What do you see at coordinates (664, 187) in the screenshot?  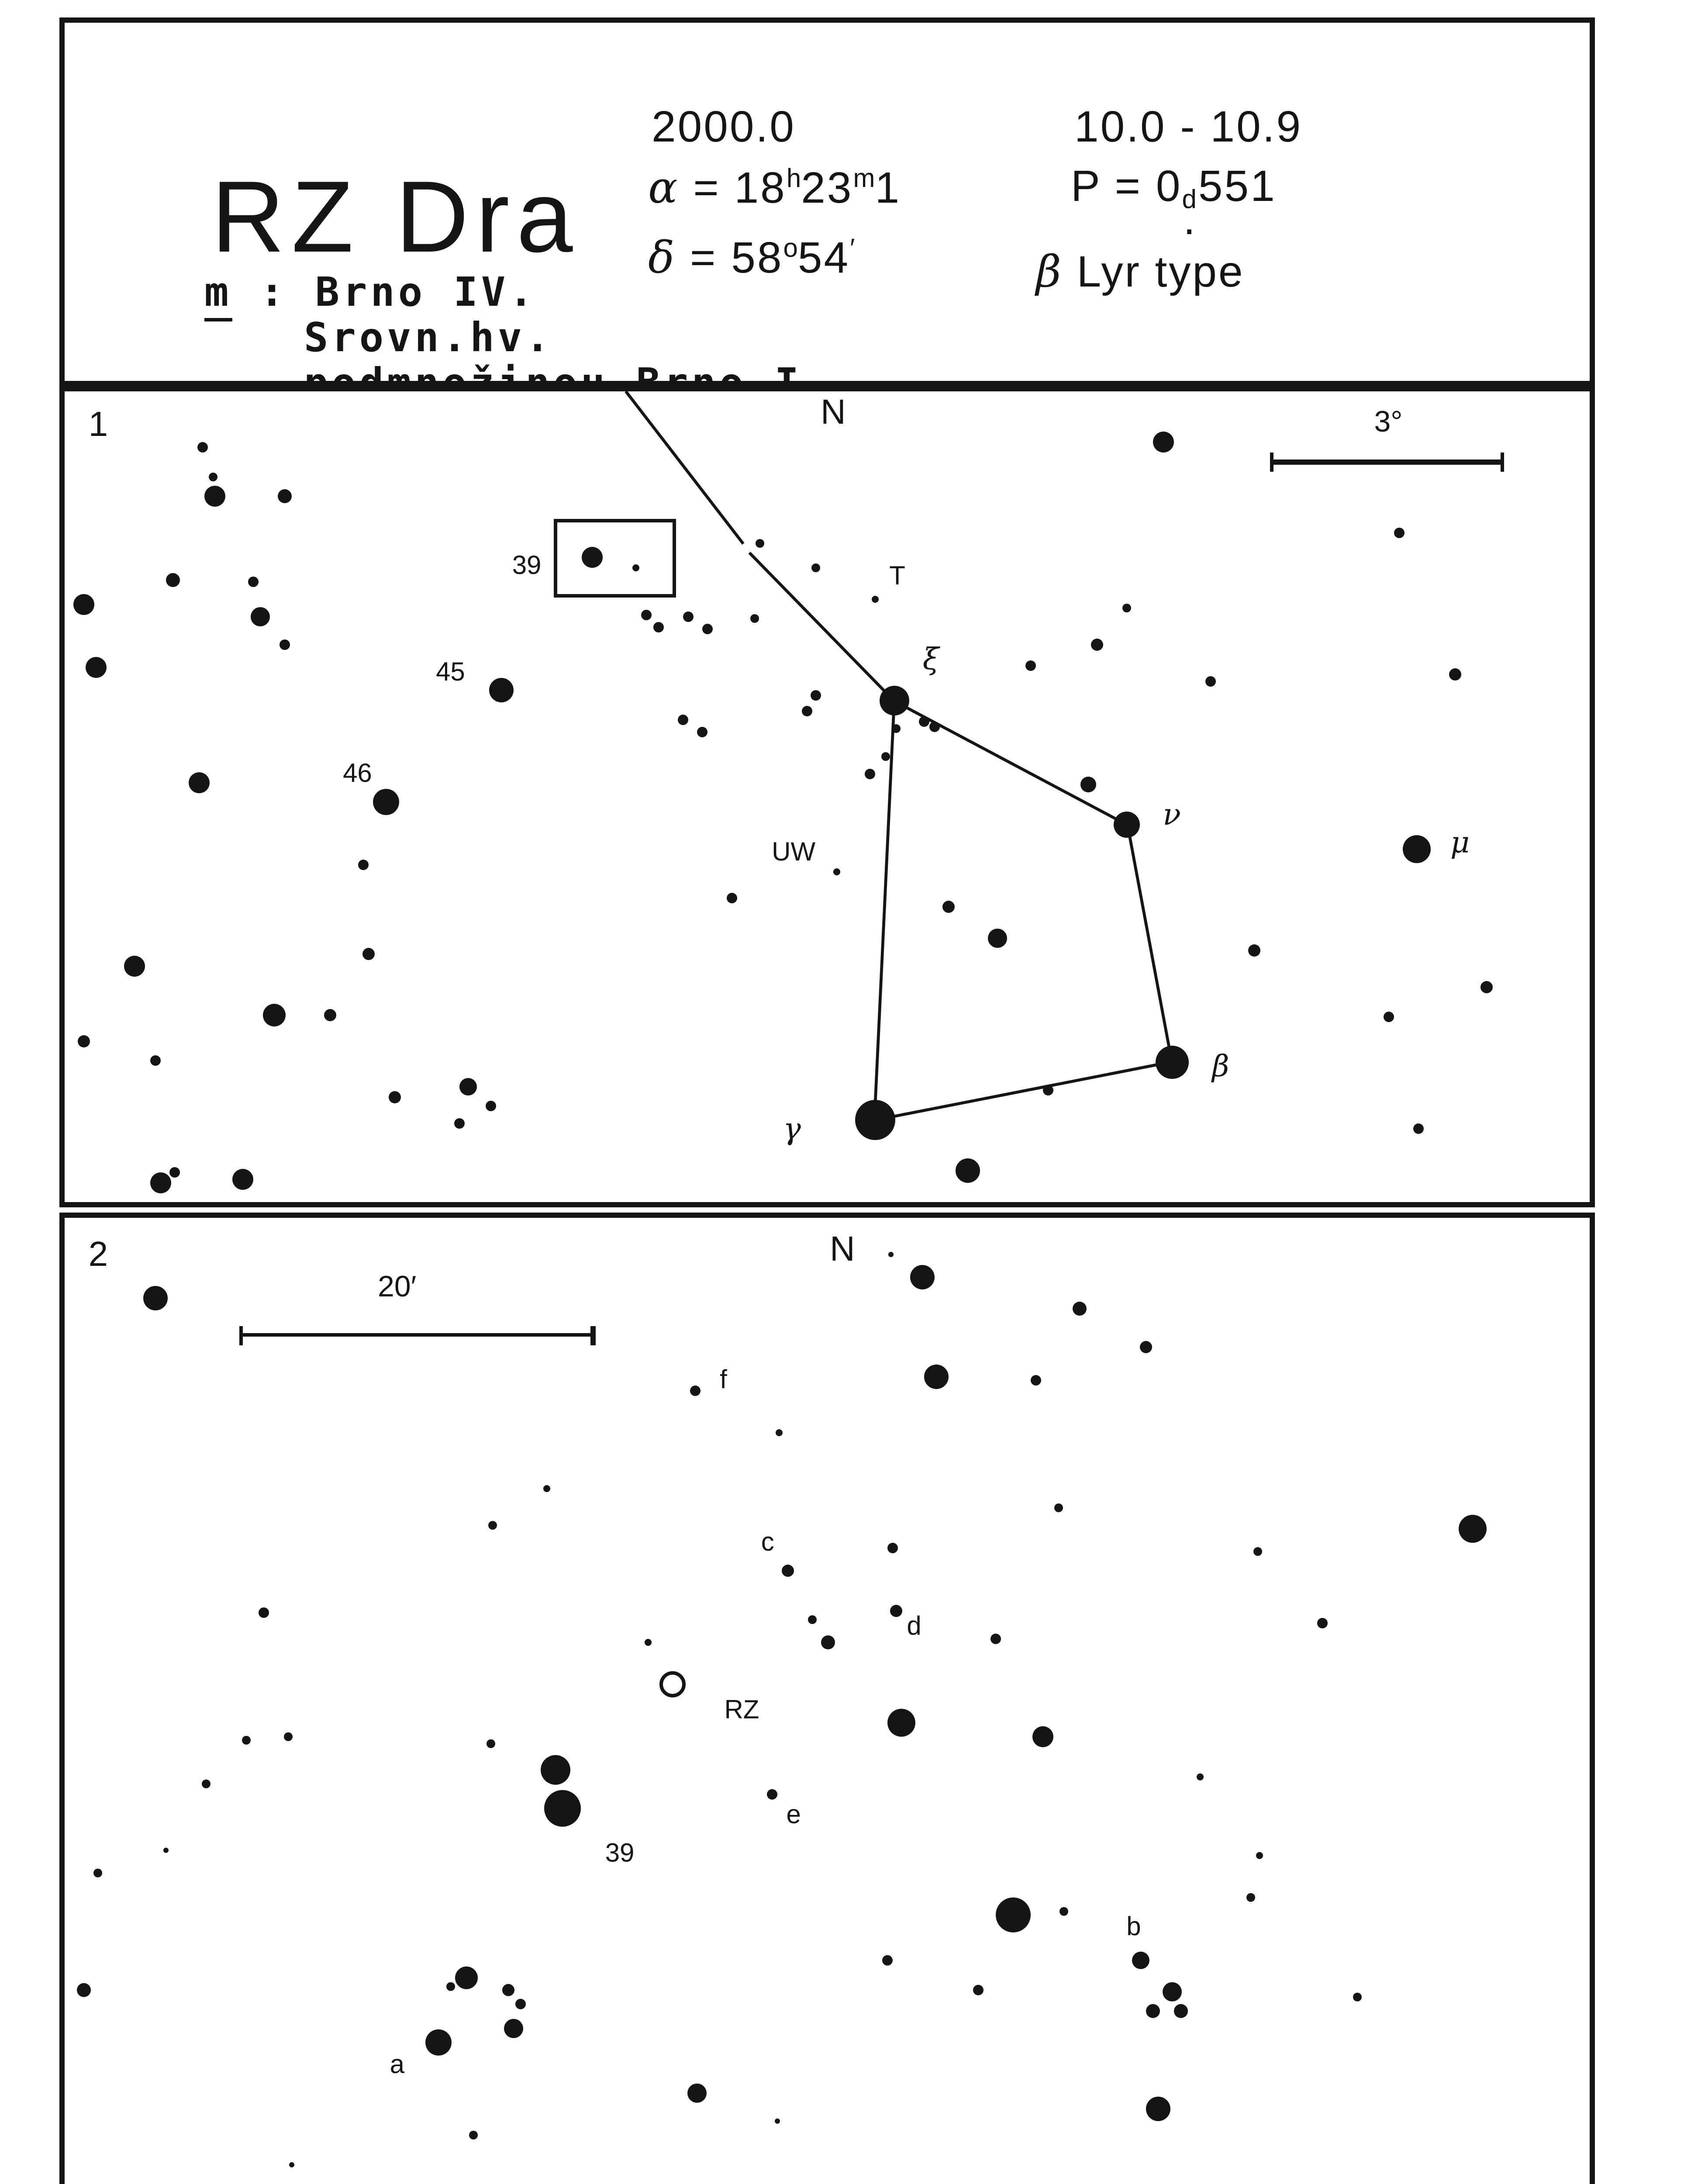 I see `alpha-symbol: α` at bounding box center [664, 187].